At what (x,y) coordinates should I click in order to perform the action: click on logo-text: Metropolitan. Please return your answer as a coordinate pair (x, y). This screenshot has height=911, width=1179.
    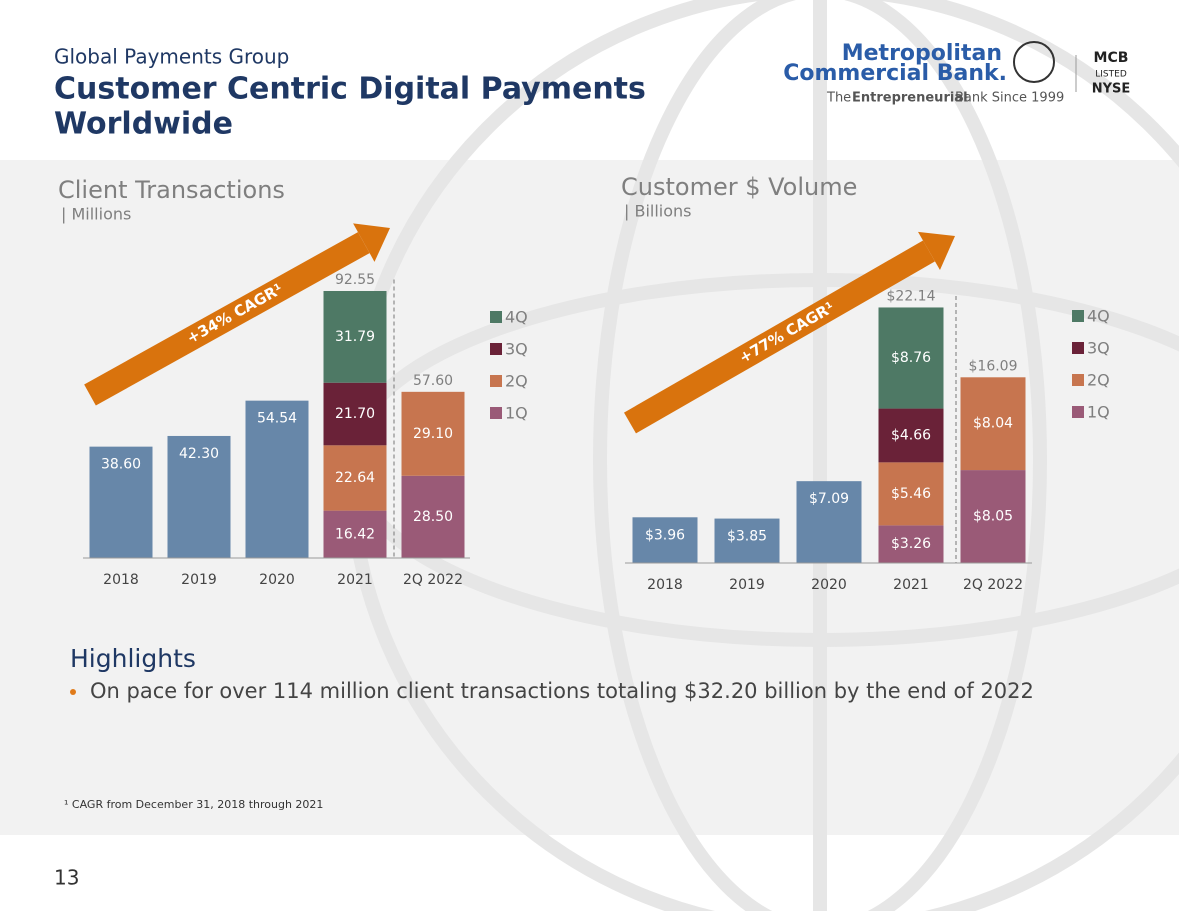
    Looking at the image, I should click on (922, 53).